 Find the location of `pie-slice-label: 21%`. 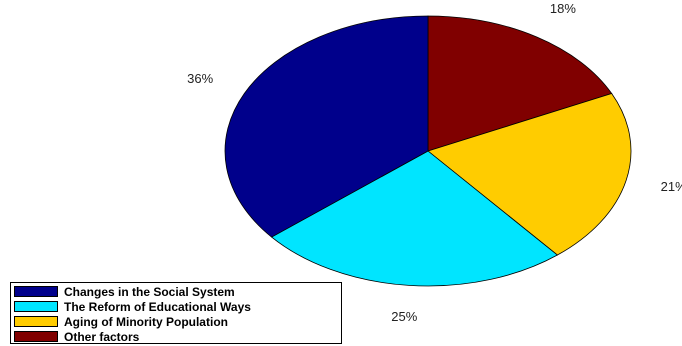

pie-slice-label: 21% is located at coordinates (671, 186).